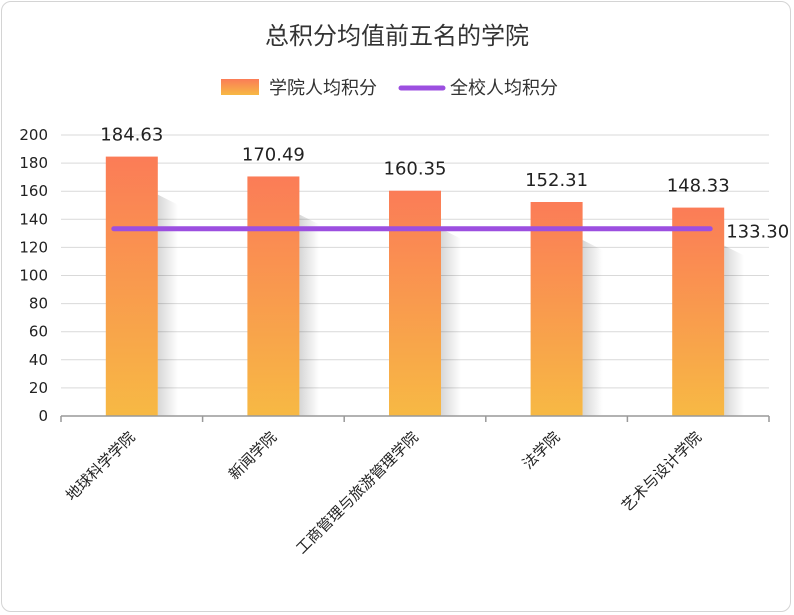  I want to click on y-tick-label: 80, so click(38, 304).